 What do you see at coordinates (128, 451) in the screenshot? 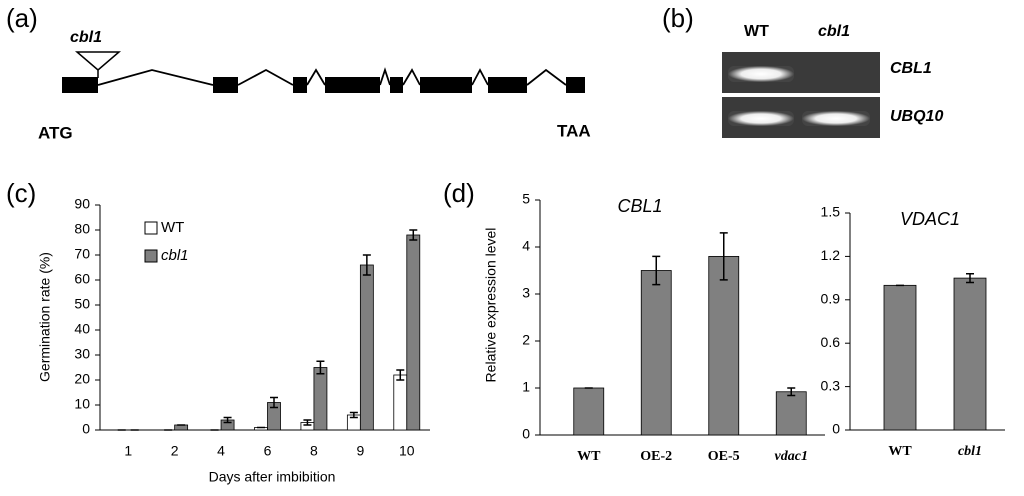
I see `x-tick-label: 1` at bounding box center [128, 451].